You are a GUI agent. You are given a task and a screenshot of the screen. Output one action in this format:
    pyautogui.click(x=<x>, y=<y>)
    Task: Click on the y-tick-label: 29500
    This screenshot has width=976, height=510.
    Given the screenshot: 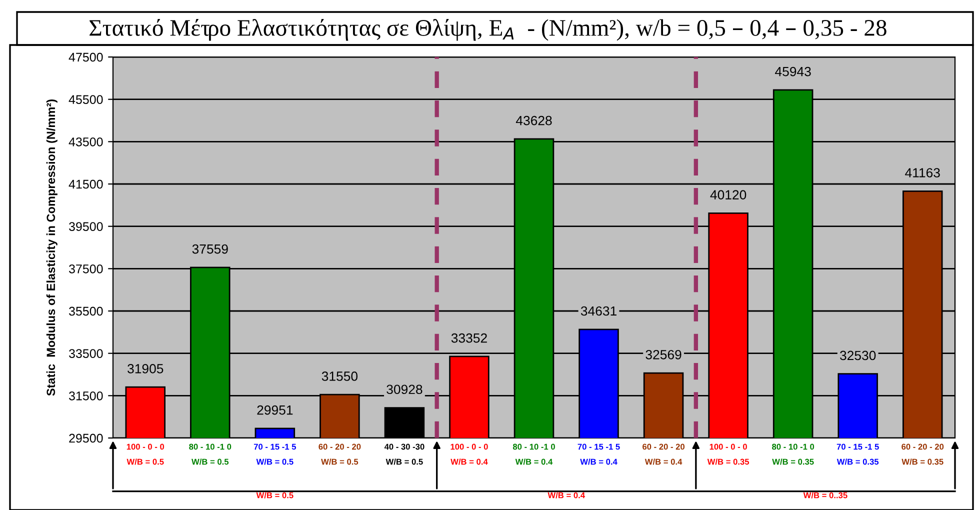 What is the action you would take?
    pyautogui.click(x=86, y=438)
    